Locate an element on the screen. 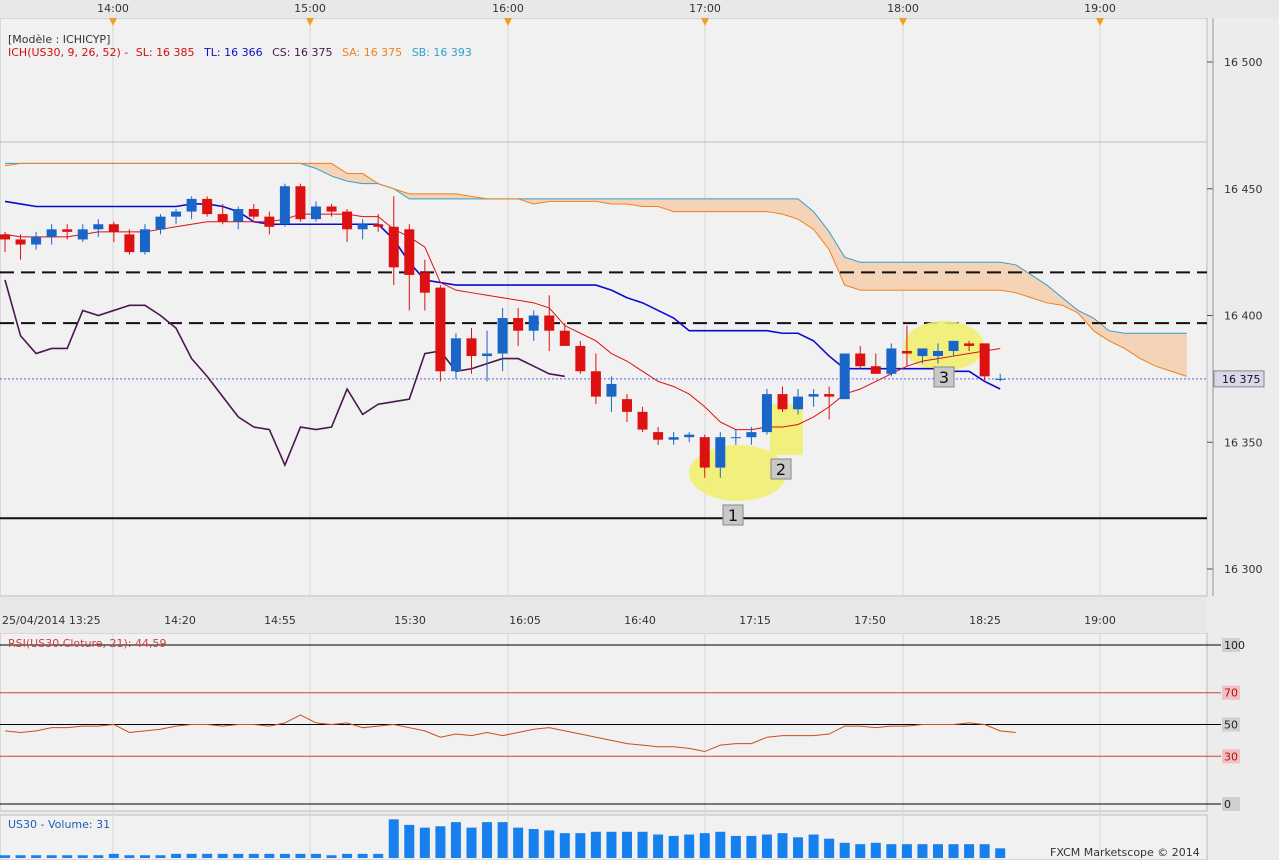  price-axis-label: 16 400 is located at coordinates (1243, 316).